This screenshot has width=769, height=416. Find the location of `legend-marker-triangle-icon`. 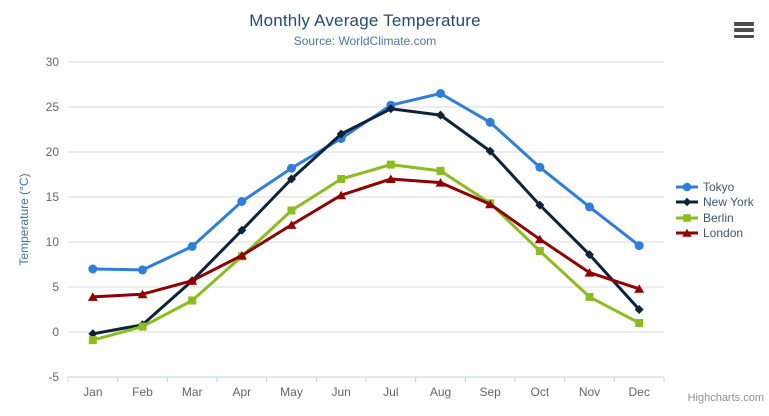

legend-marker-triangle-icon is located at coordinates (687, 233).